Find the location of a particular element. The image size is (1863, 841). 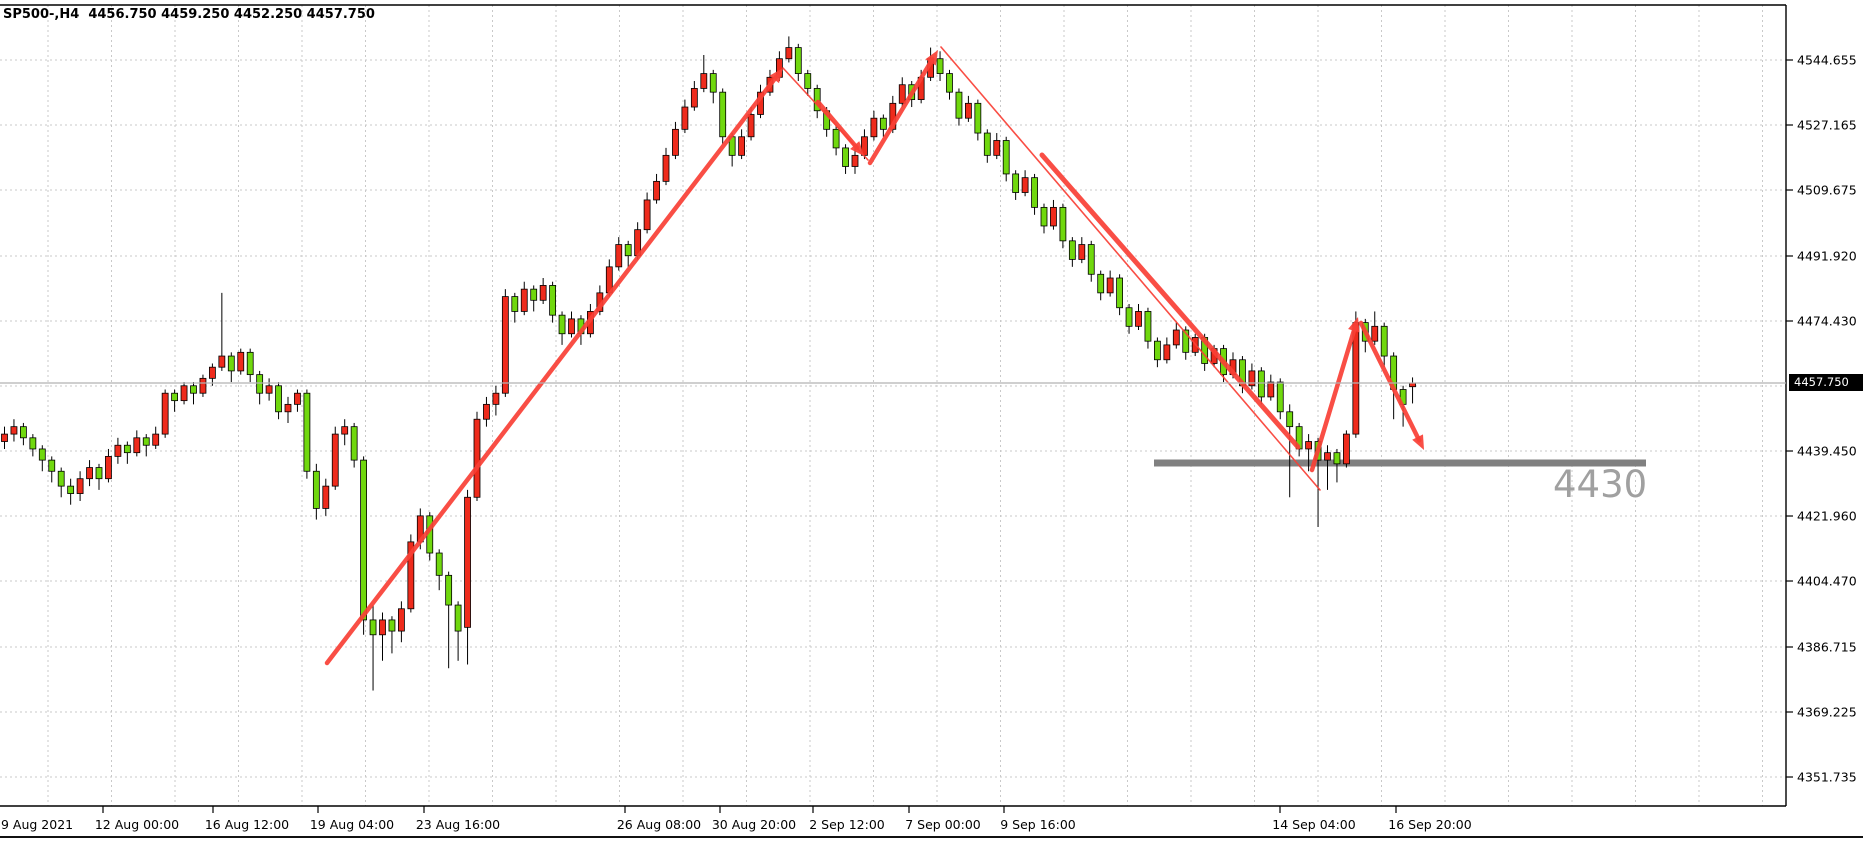

price-axis-label: 4544.655 is located at coordinates (1827, 60).